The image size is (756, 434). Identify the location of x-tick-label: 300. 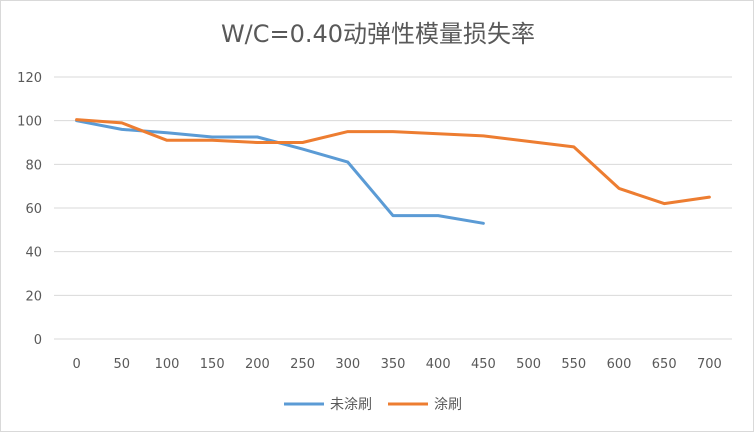
(347, 364).